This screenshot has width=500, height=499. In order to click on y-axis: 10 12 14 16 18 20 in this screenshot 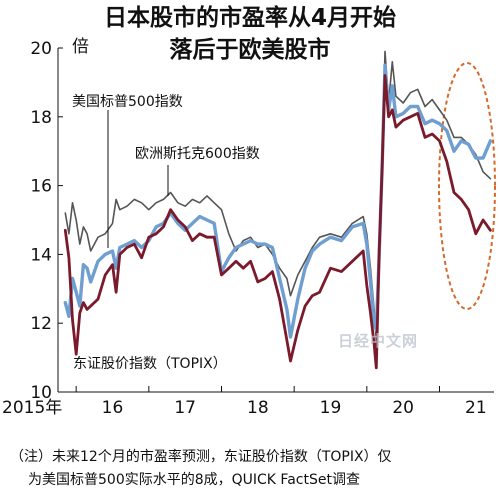, I will do `click(46, 221)`.